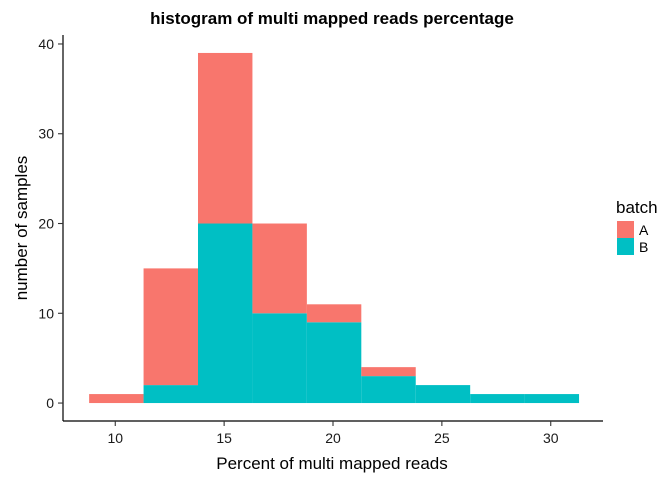 Image resolution: width=672 pixels, height=480 pixels. Describe the element at coordinates (50, 403) in the screenshot. I see `y-tick-label: 0` at that location.